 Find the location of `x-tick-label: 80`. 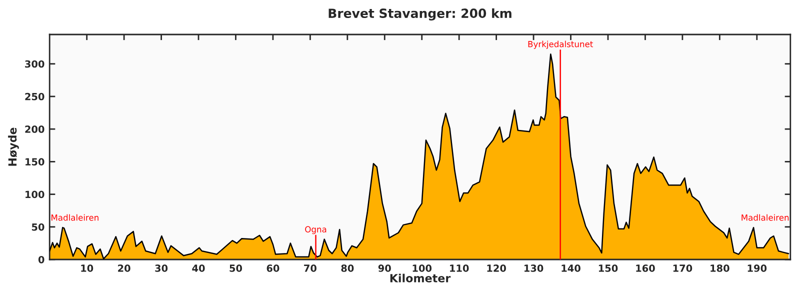

x-tick-label: 80 is located at coordinates (347, 268).